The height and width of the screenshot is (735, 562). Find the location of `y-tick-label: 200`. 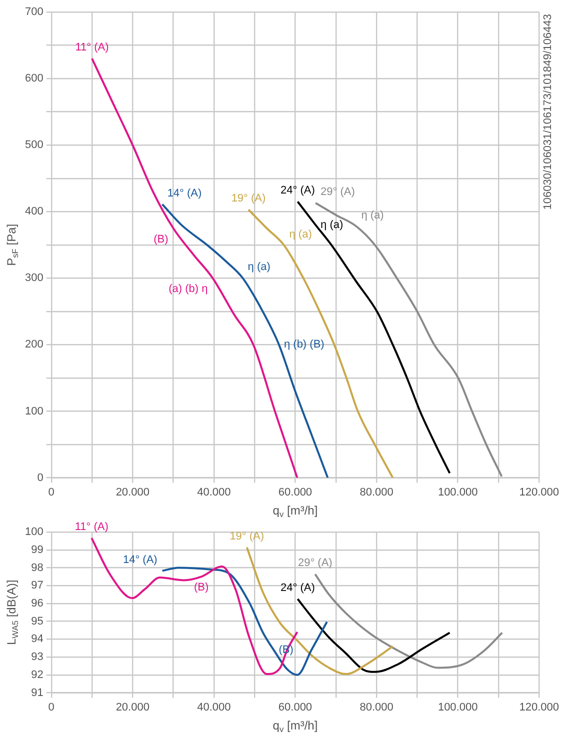

y-tick-label: 200 is located at coordinates (34, 344).